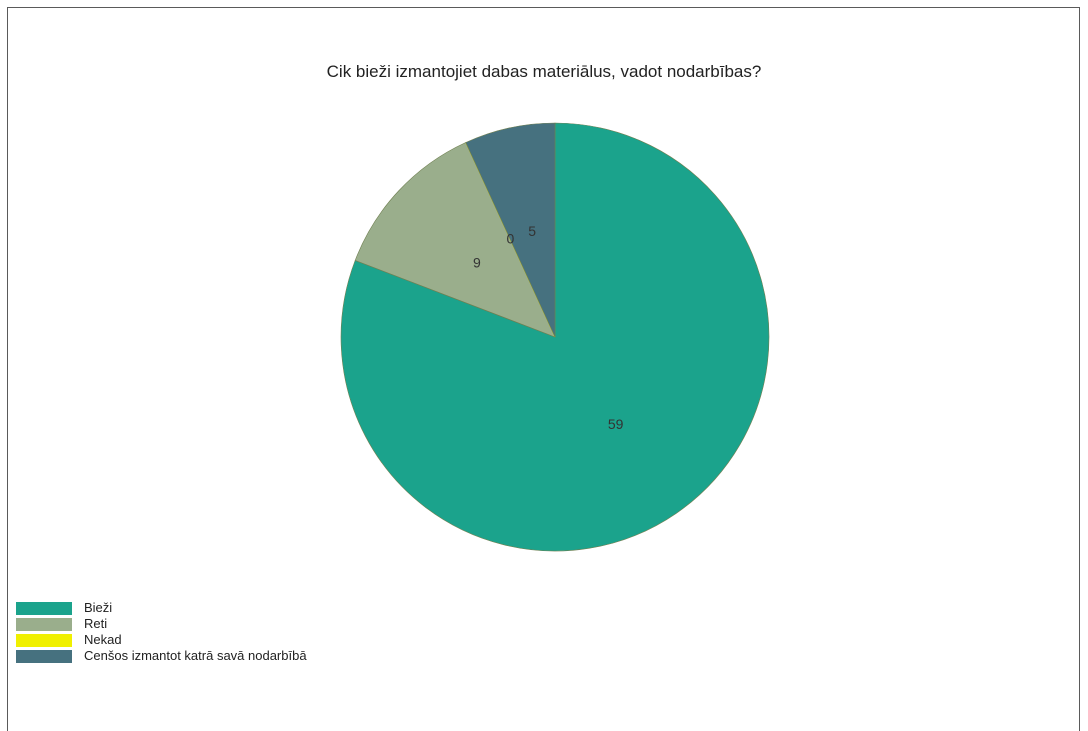  What do you see at coordinates (96, 623) in the screenshot?
I see `legend-label: Reti` at bounding box center [96, 623].